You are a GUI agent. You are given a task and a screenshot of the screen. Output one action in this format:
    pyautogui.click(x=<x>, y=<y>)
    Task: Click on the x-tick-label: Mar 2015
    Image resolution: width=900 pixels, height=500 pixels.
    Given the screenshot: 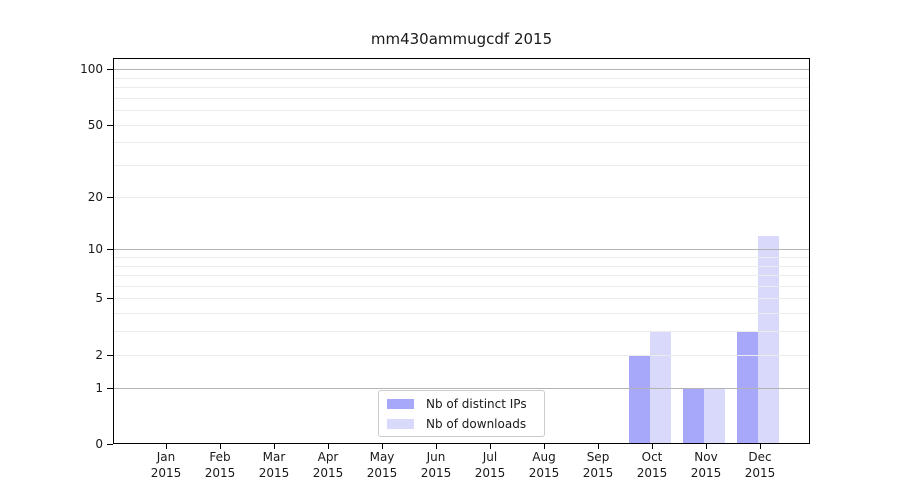 What is the action you would take?
    pyautogui.click(x=274, y=465)
    